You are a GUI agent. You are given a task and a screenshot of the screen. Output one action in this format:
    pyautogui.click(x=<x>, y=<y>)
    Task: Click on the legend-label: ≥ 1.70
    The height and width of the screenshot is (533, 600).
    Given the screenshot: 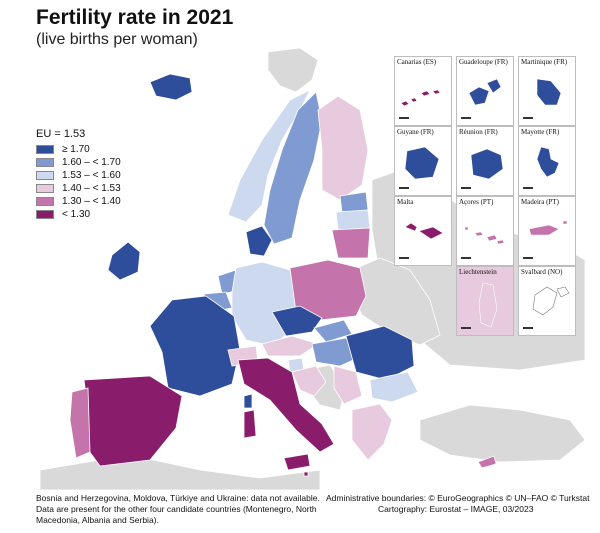 What is the action you would take?
    pyautogui.click(x=76, y=149)
    